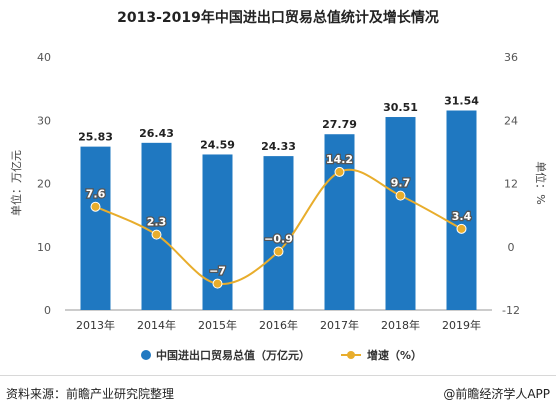 The width and height of the screenshot is (556, 409). I want to click on y-right-axis: -12 0 12 24 36, so click(511, 184).